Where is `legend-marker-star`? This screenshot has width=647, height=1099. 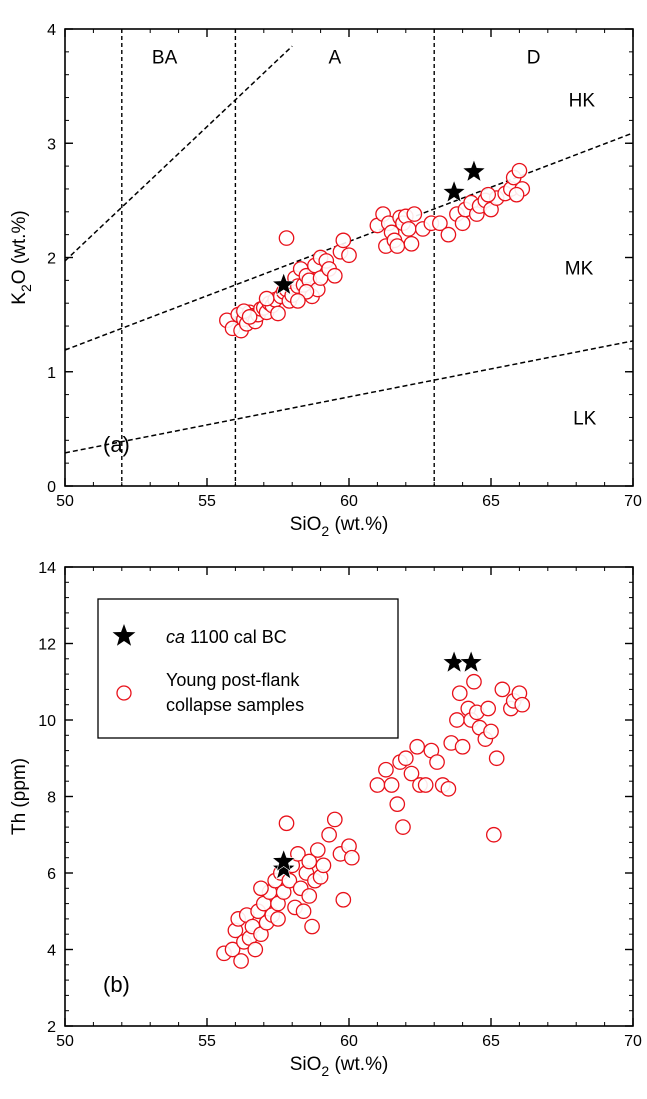 legend-marker-star is located at coordinates (124, 635).